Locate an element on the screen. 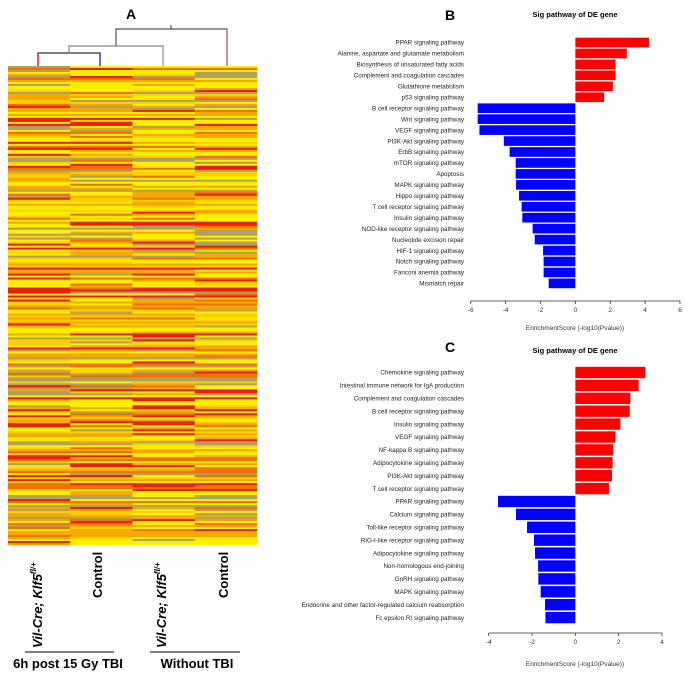 The height and width of the screenshot is (675, 688). category-label: Complement and coagulation cascades is located at coordinates (409, 76).